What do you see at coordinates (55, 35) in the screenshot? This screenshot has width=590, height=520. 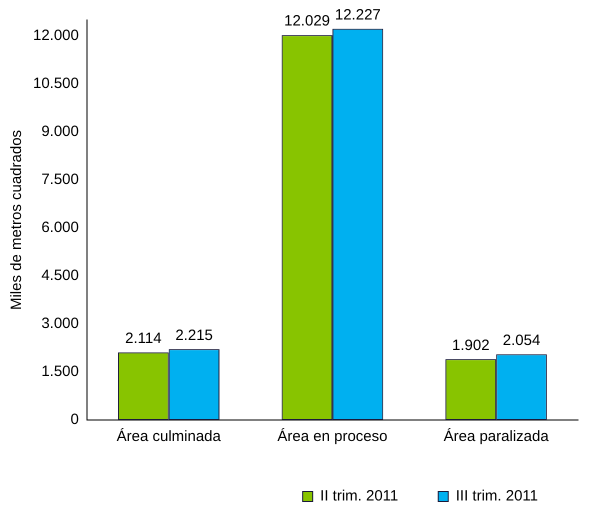 I see `y-tick-label: 12.000` at bounding box center [55, 35].